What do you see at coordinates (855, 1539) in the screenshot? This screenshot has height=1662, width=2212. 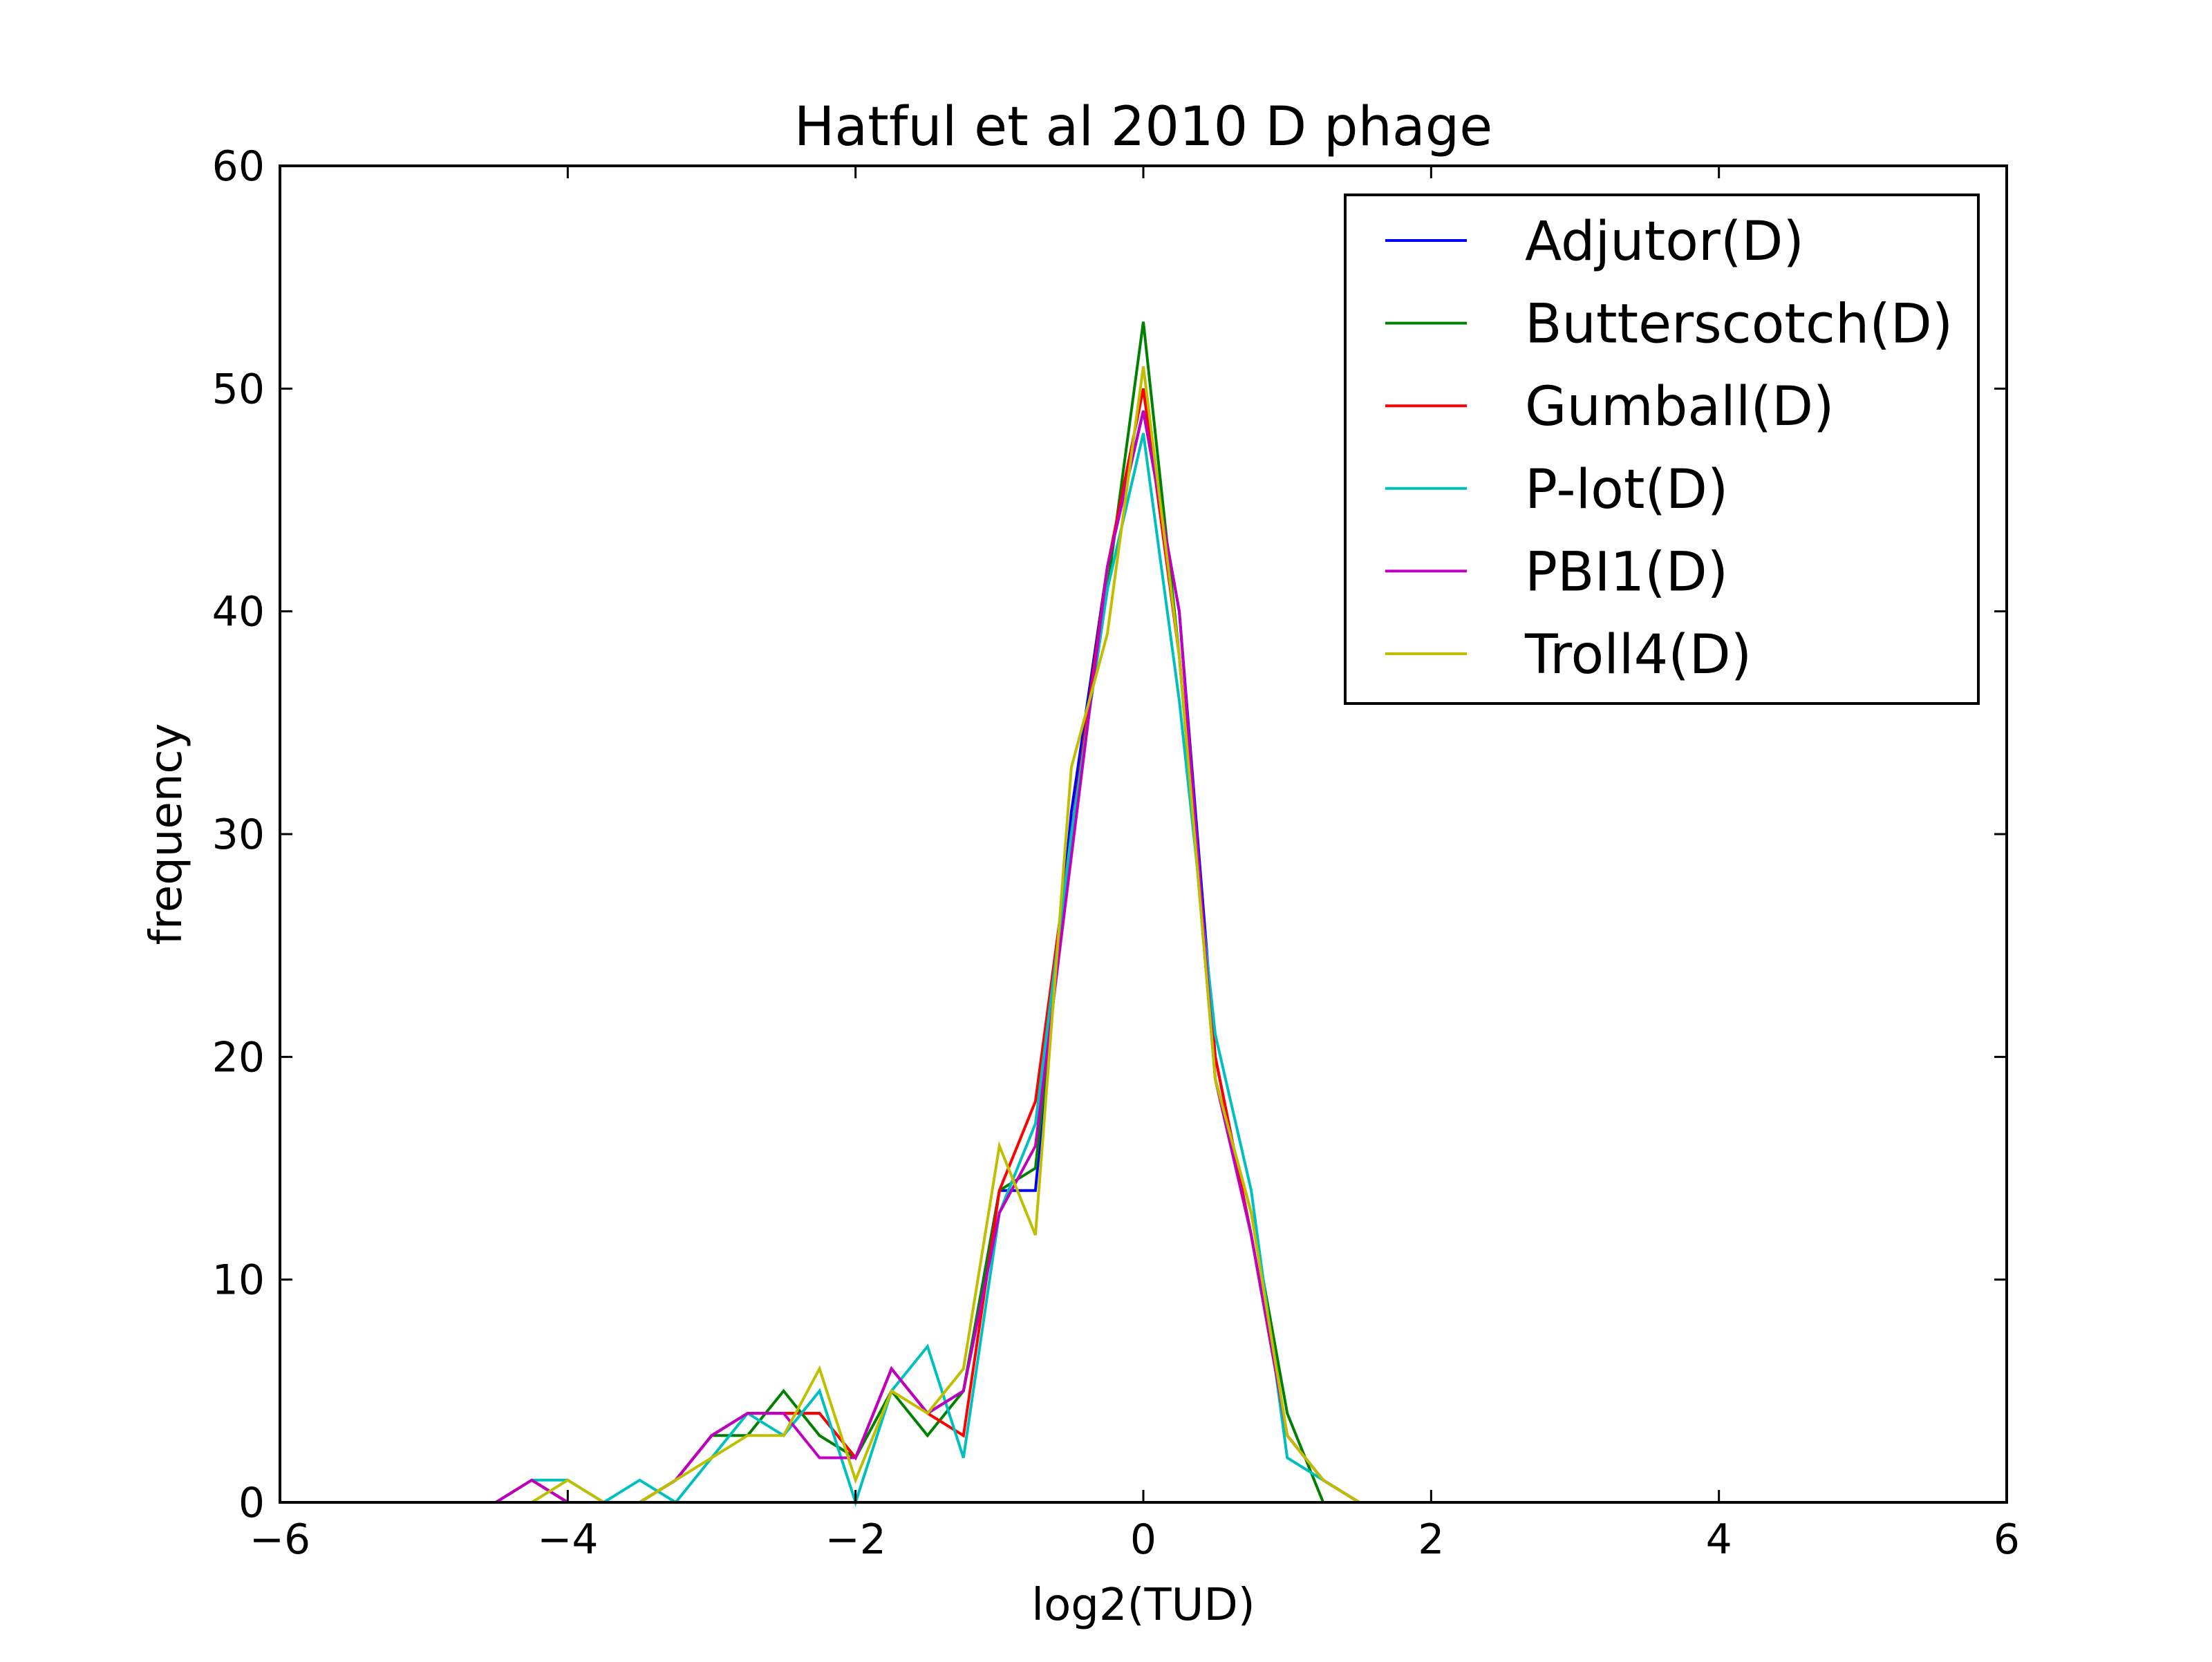 I see `x-tick-label: −2` at bounding box center [855, 1539].